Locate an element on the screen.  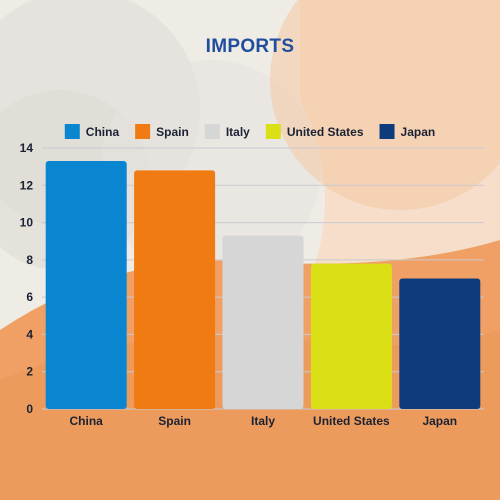
chart-title: IMPORTS is located at coordinates (250, 46).